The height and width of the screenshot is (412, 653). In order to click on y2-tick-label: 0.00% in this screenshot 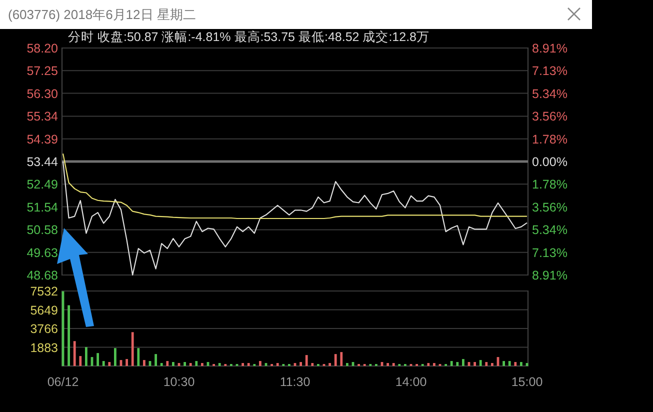, I will do `click(550, 162)`.